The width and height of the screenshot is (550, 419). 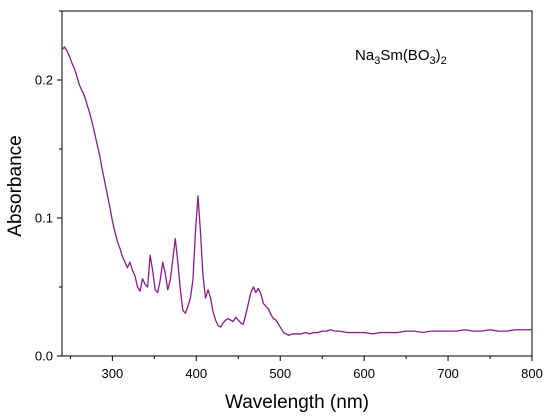 I want to click on x-tick-label: 400, so click(x=196, y=373).